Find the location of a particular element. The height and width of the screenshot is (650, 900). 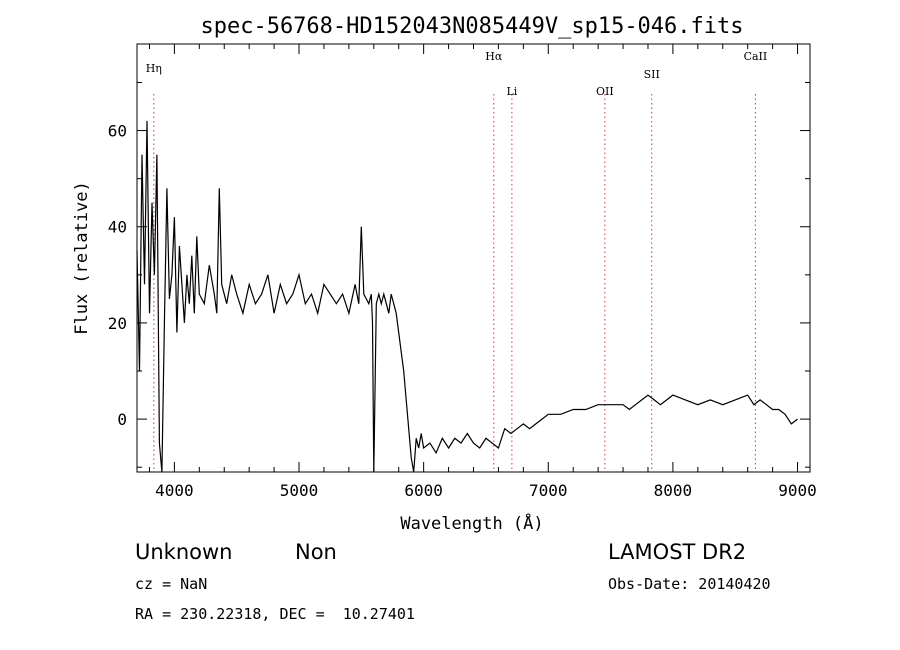

x-tick-label: 9000 is located at coordinates (797, 490).